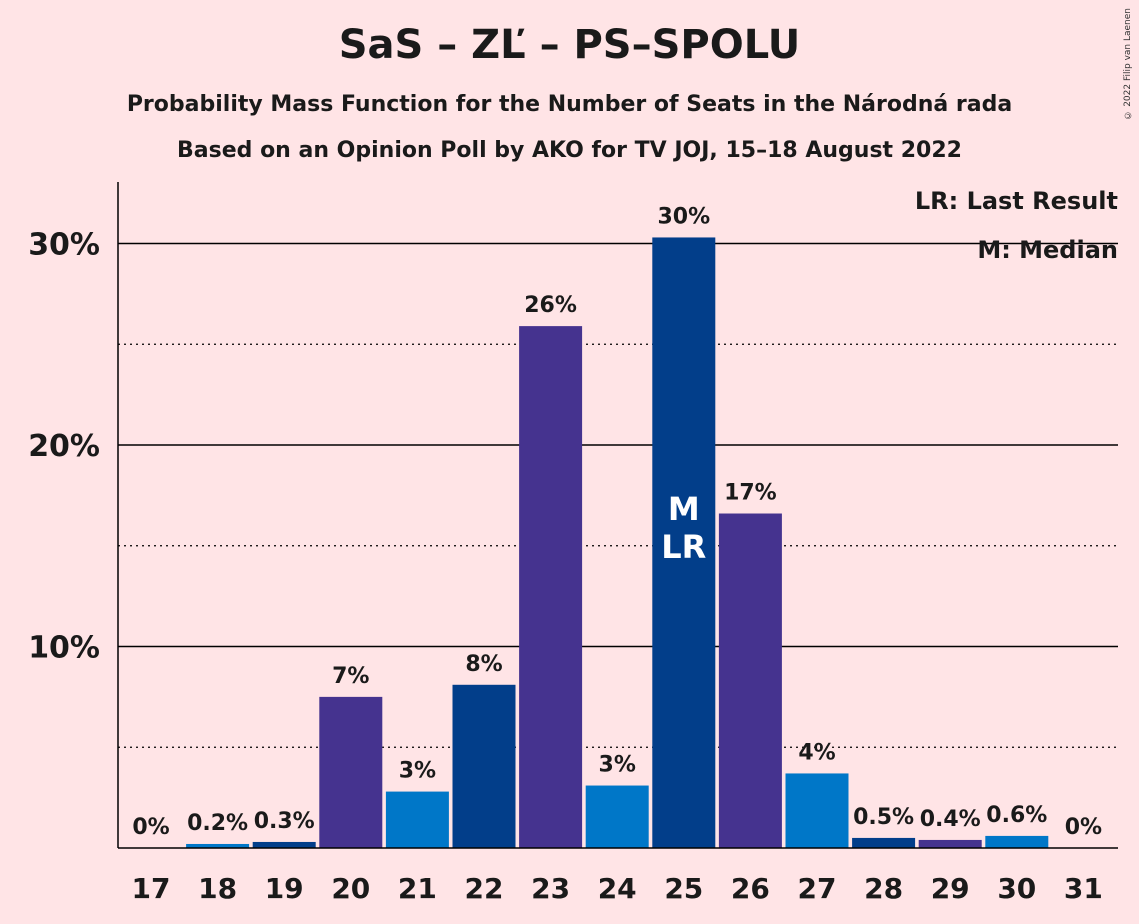 The width and height of the screenshot is (1139, 924). I want to click on data-label-seat-18: 0.2%, so click(217, 823).